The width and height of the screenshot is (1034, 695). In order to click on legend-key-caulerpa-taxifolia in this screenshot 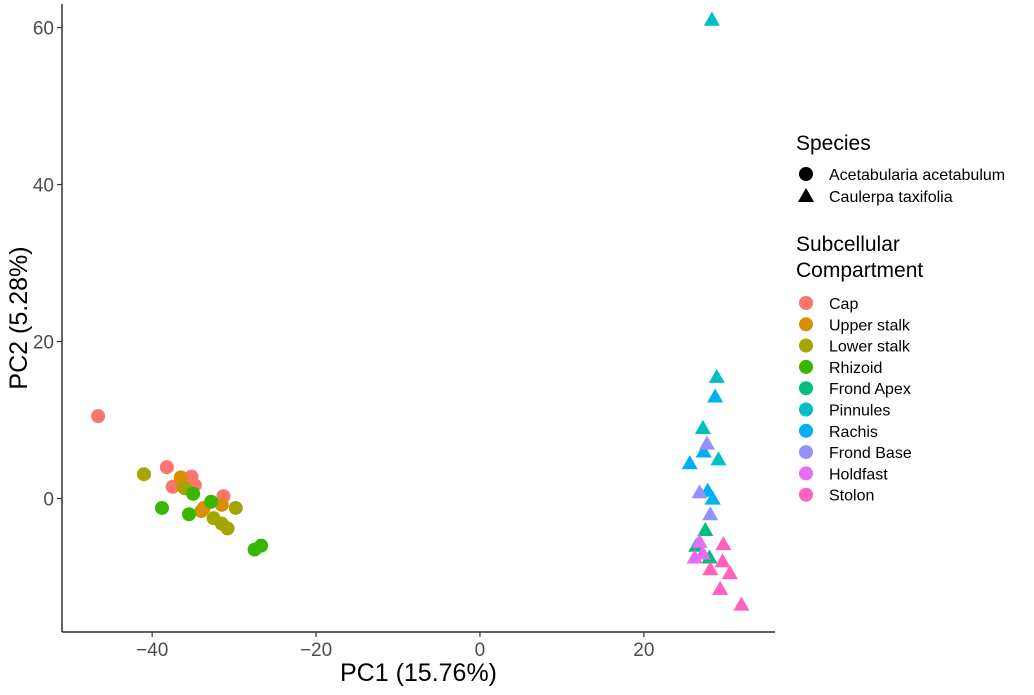, I will do `click(806, 195)`.